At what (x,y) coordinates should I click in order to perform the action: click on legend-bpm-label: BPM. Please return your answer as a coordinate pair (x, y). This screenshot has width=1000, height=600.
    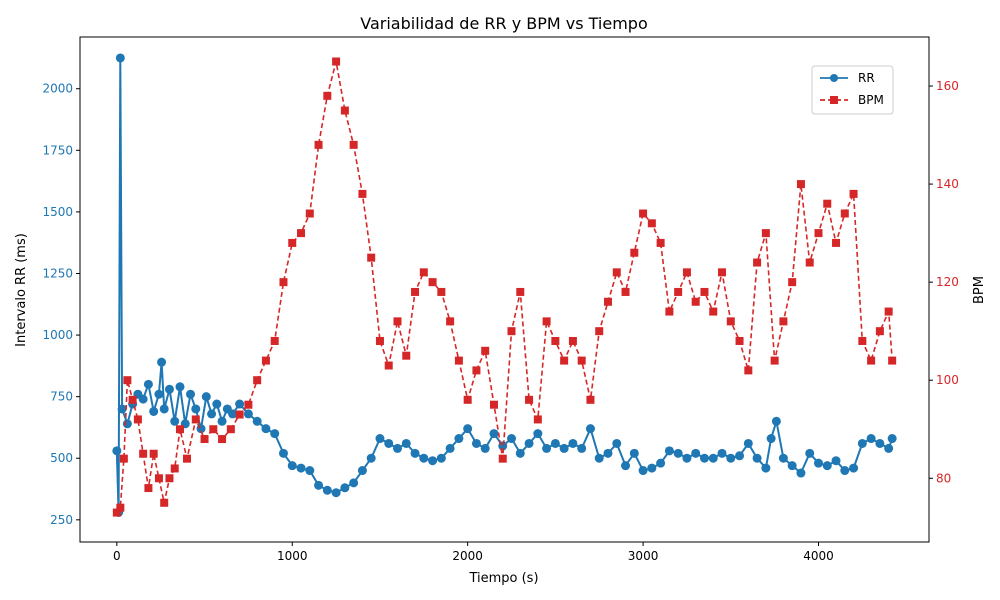
    Looking at the image, I should click on (871, 100).